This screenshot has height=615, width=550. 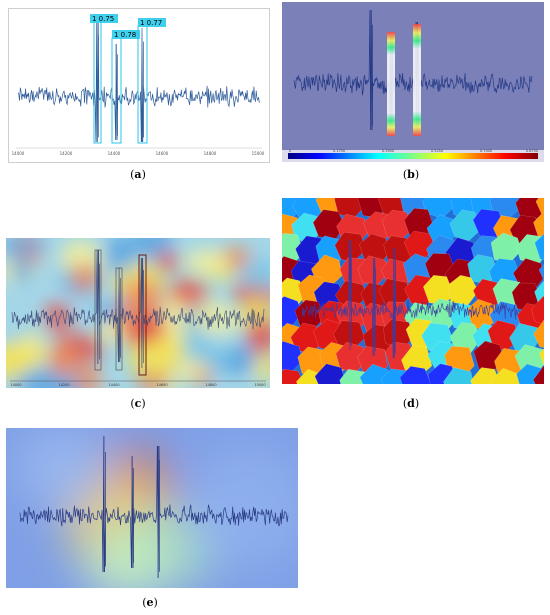 I want to click on caption-c: (c), so click(x=138, y=403).